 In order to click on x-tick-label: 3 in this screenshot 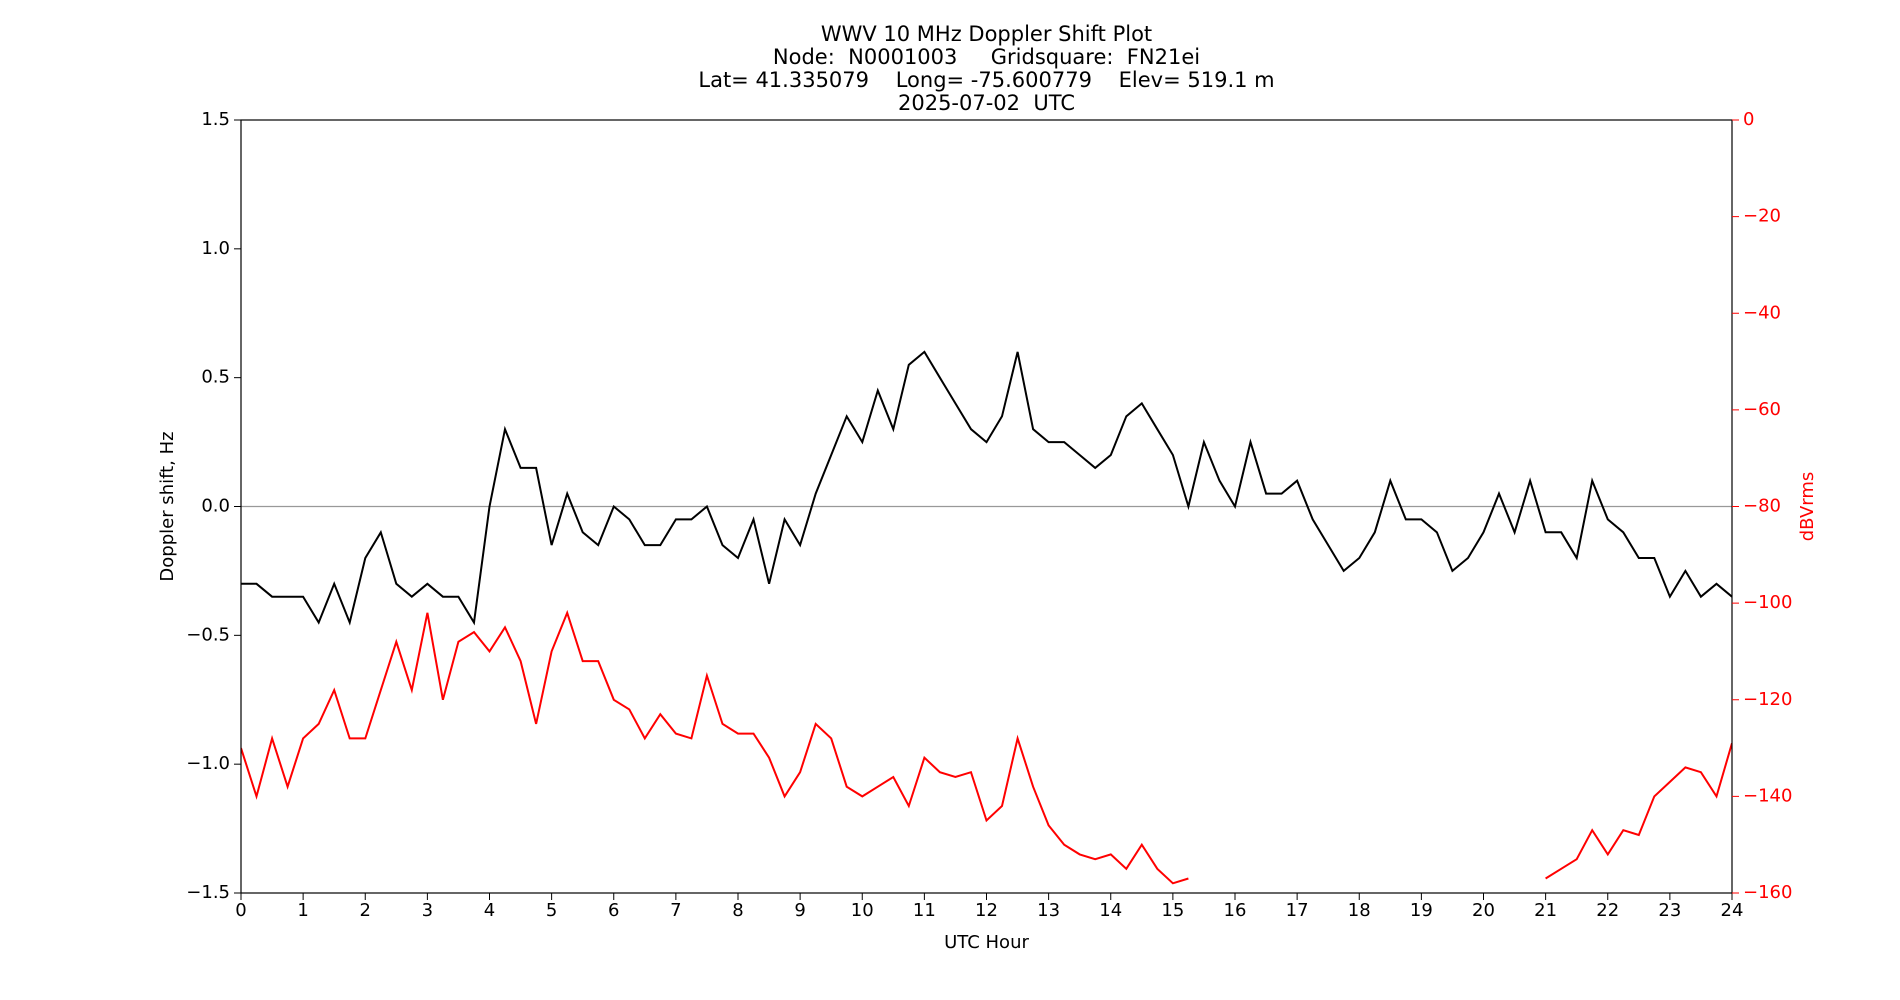, I will do `click(427, 910)`.